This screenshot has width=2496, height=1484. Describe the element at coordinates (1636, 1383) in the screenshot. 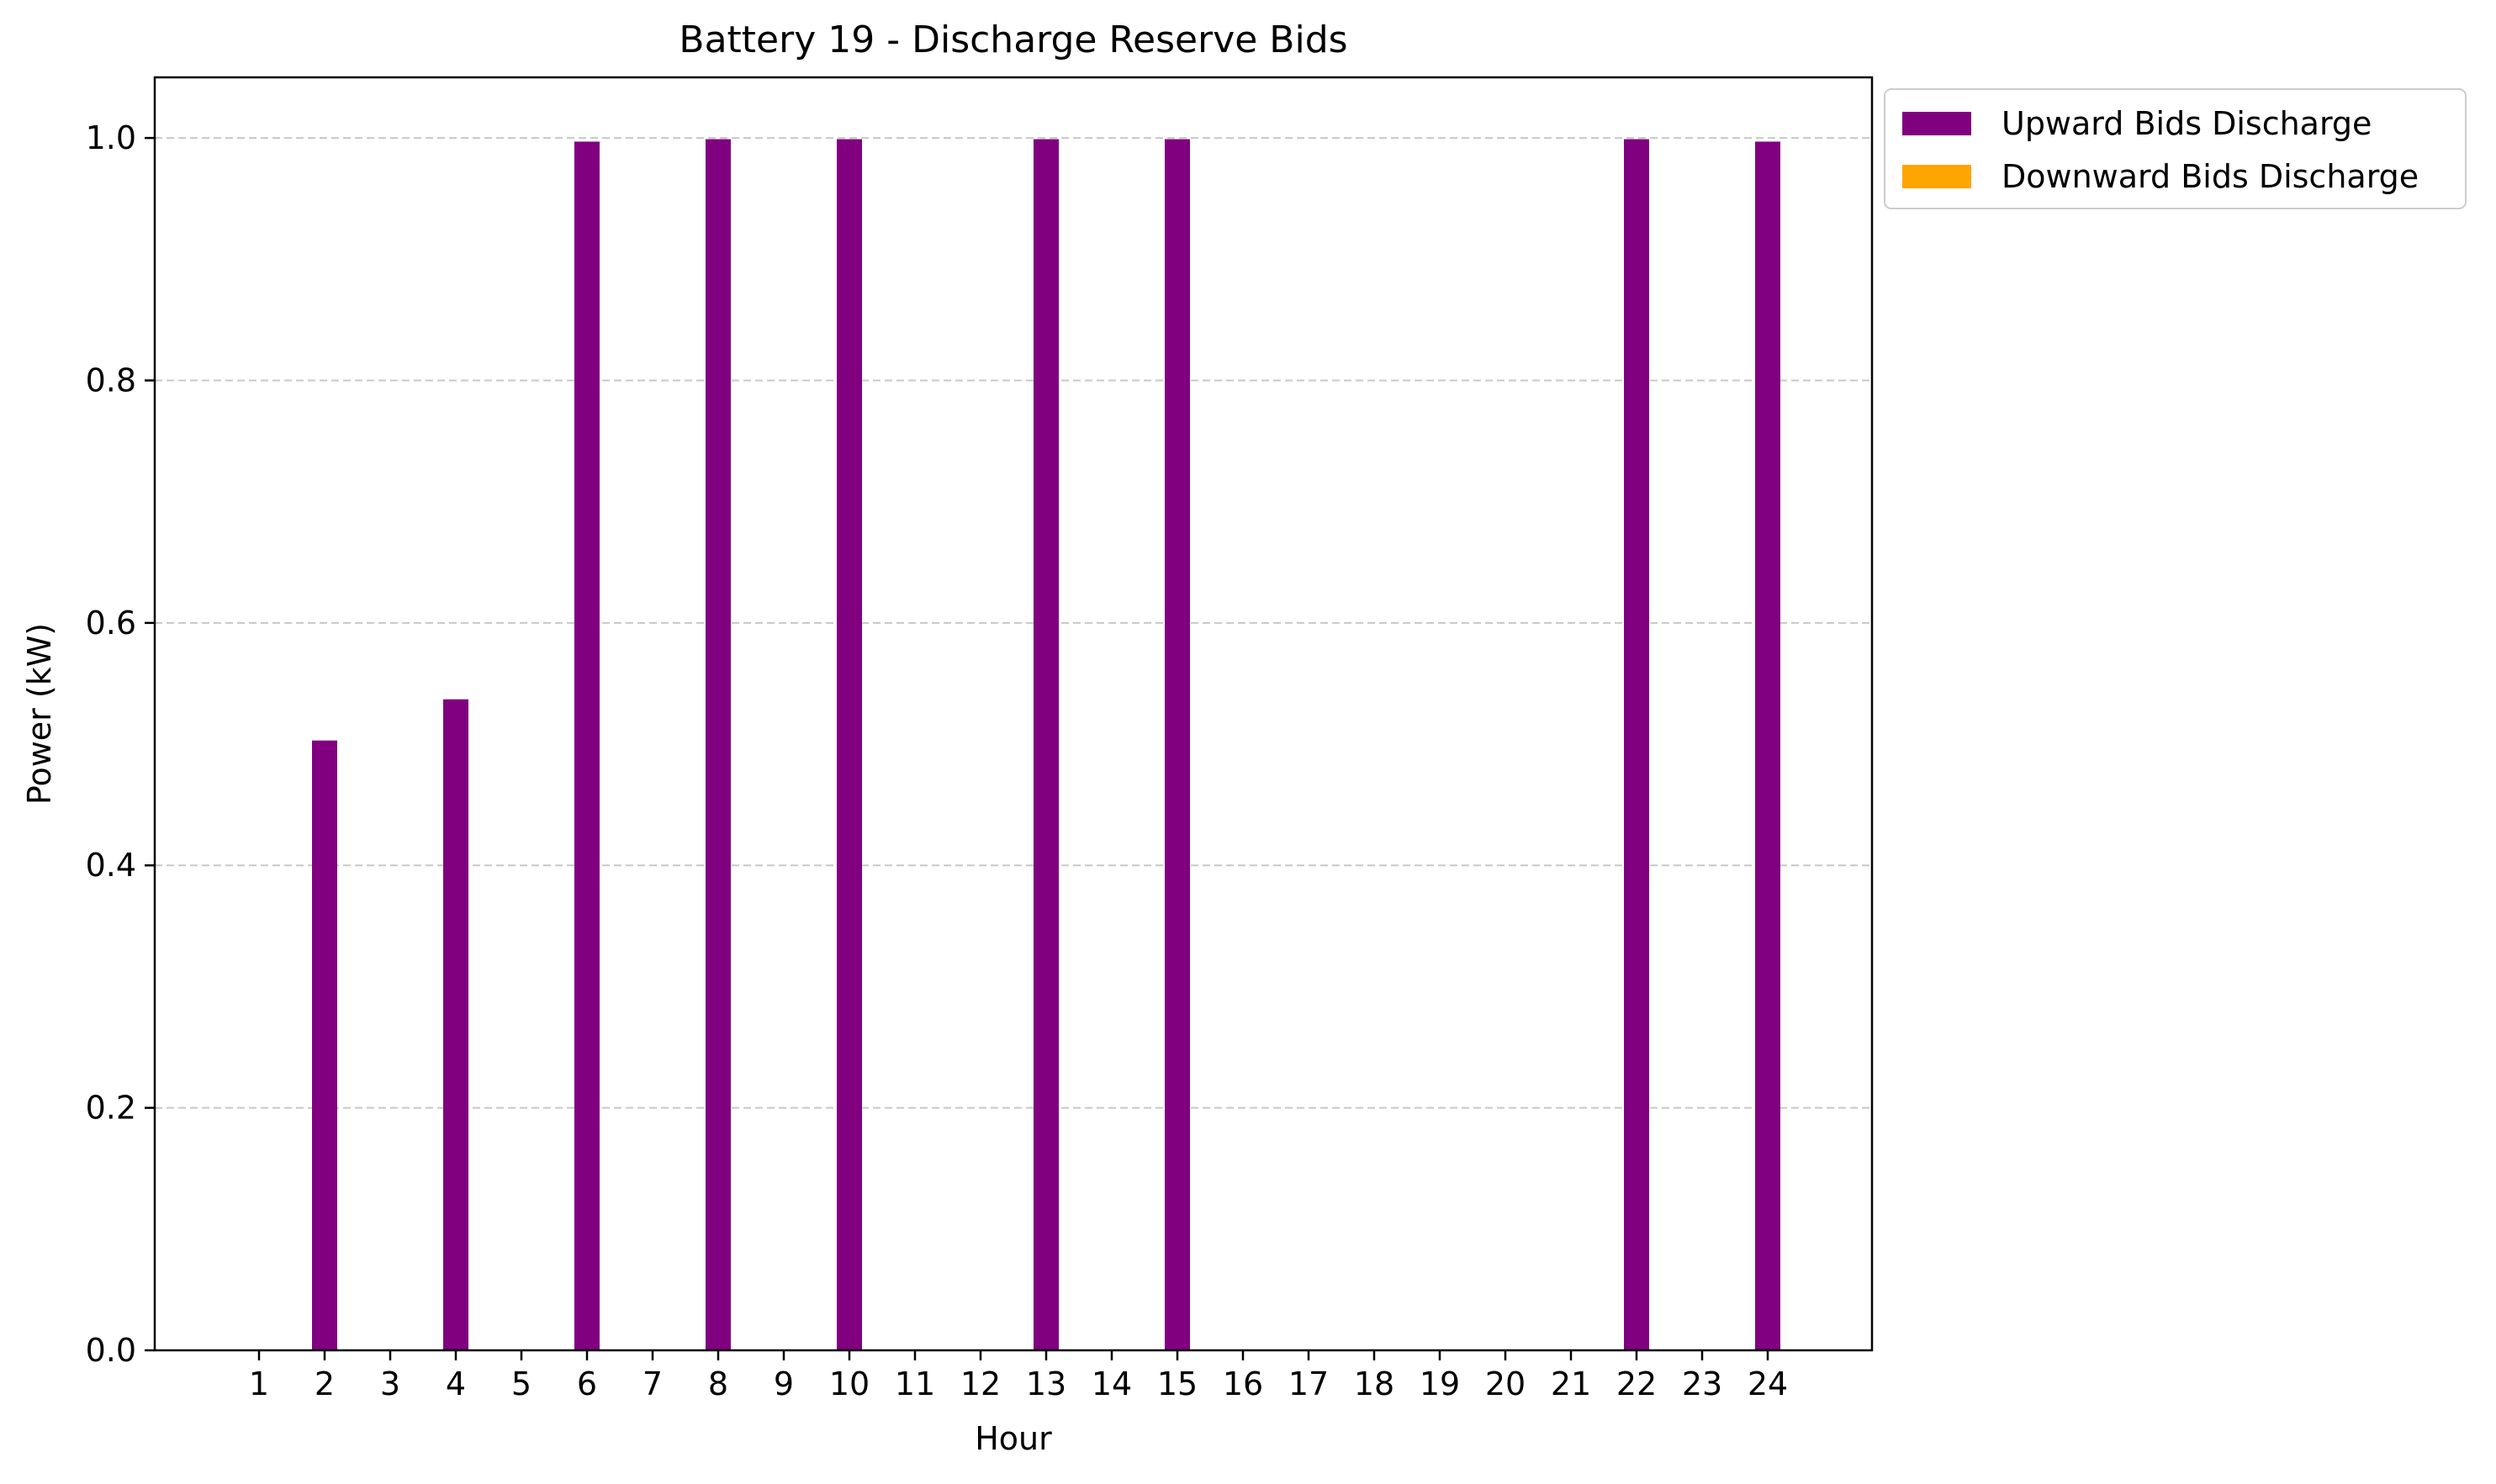

I see `x-tick-label: 22` at that location.